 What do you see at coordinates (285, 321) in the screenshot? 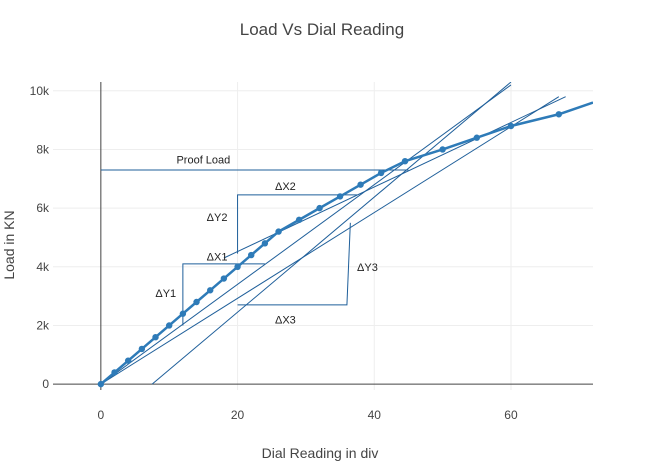
I see `annotation-label: ΔX3` at bounding box center [285, 321].